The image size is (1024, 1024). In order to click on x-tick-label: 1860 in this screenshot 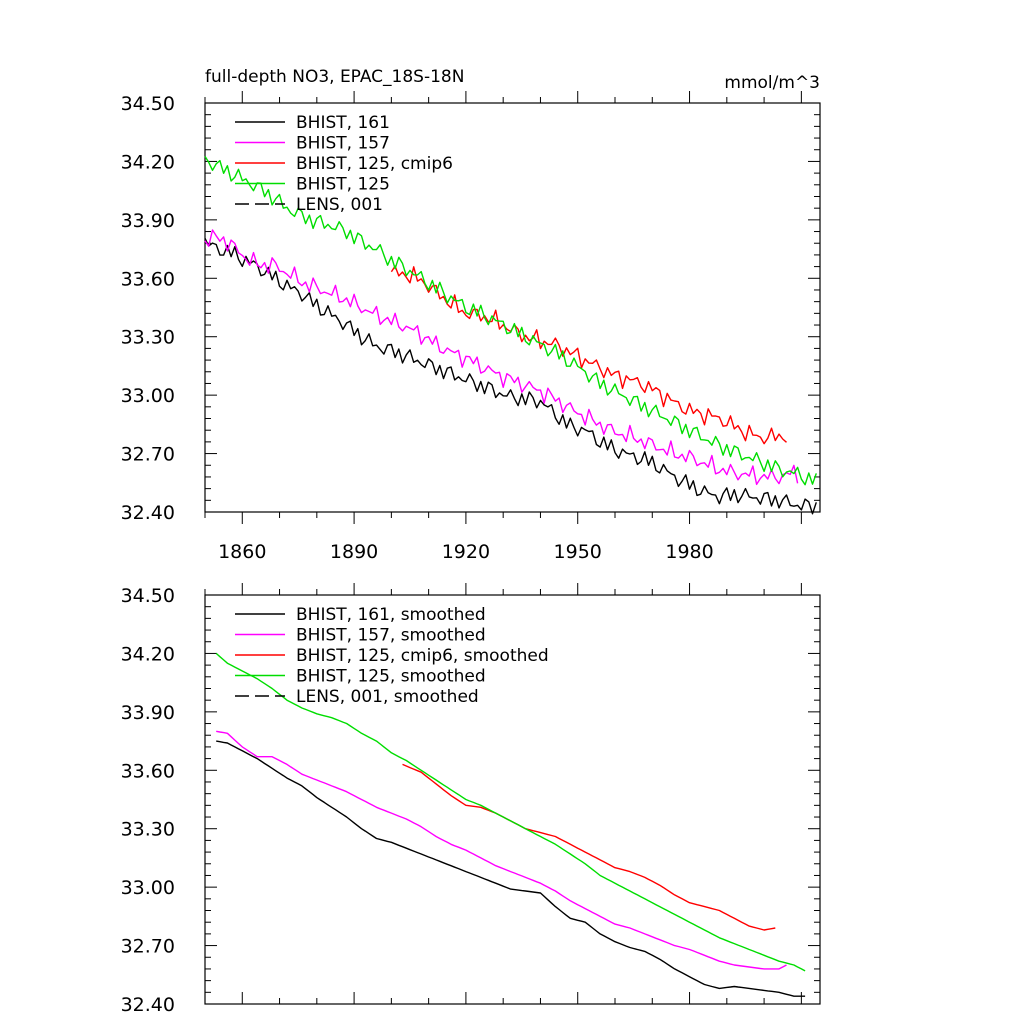, I will do `click(242, 552)`.